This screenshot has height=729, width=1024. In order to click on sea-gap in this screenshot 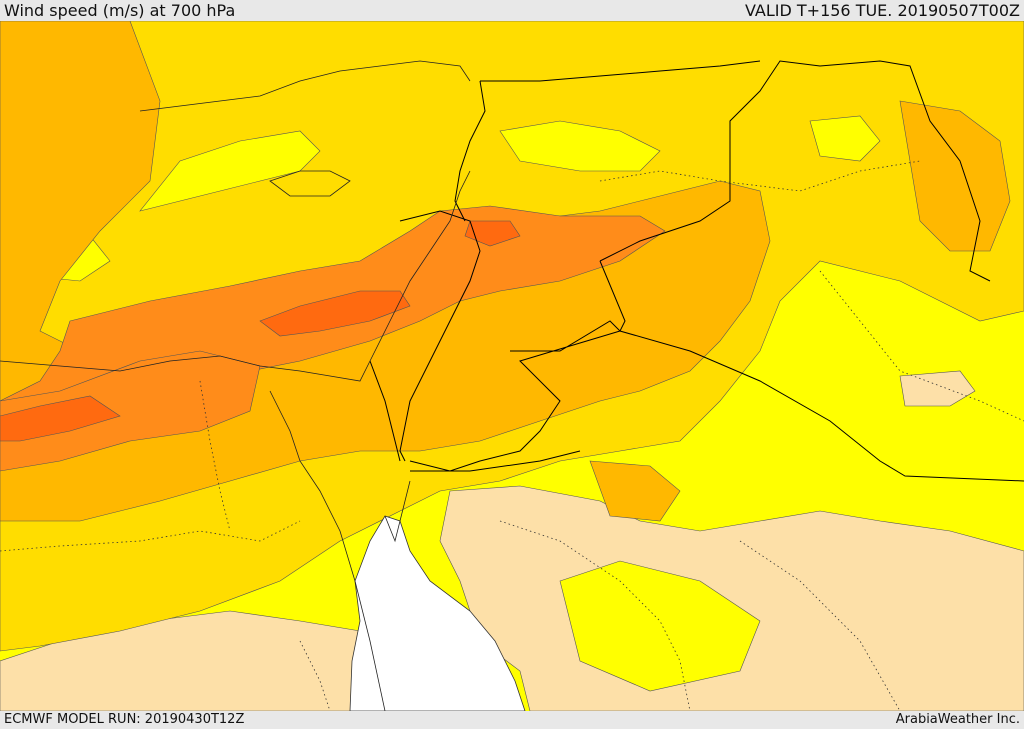, I will do `click(437, 613)`.